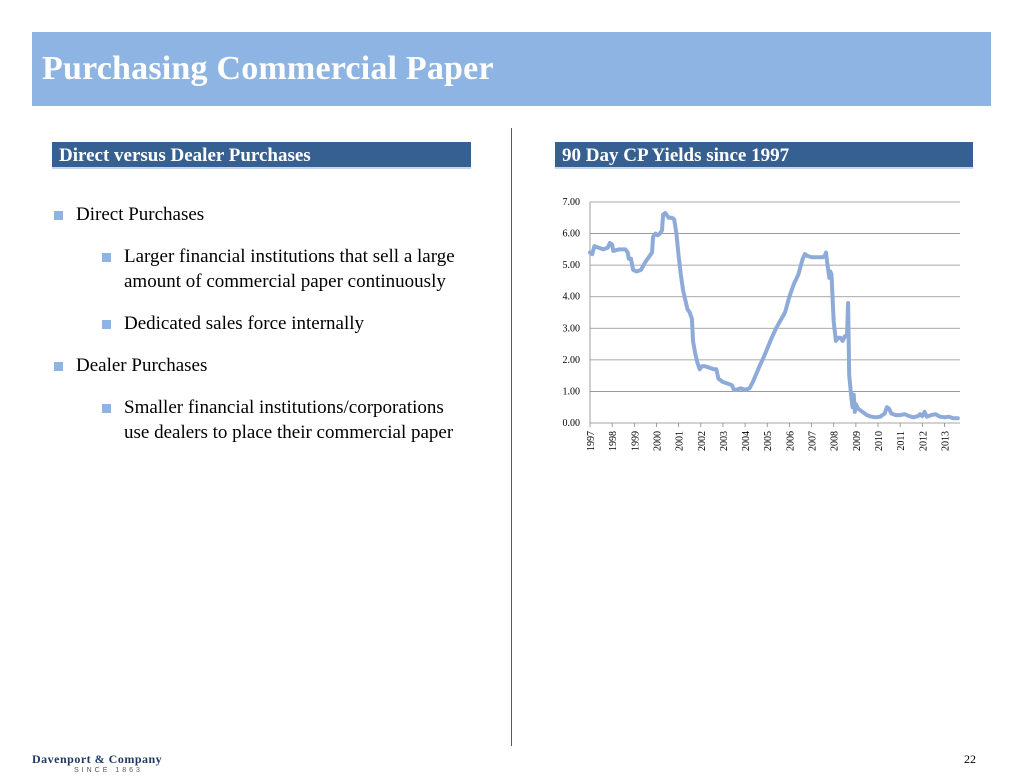 Image resolution: width=1023 pixels, height=780 pixels. Describe the element at coordinates (572, 423) in the screenshot. I see `y-tick-label: 0.00` at that location.